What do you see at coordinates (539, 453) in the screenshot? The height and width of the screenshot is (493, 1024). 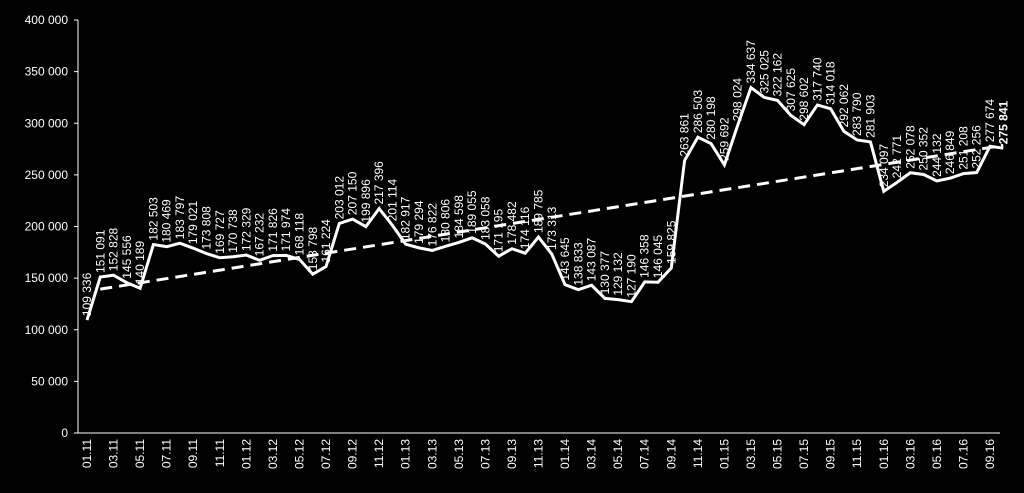 I see `x-tick-label: 11.13` at bounding box center [539, 453].